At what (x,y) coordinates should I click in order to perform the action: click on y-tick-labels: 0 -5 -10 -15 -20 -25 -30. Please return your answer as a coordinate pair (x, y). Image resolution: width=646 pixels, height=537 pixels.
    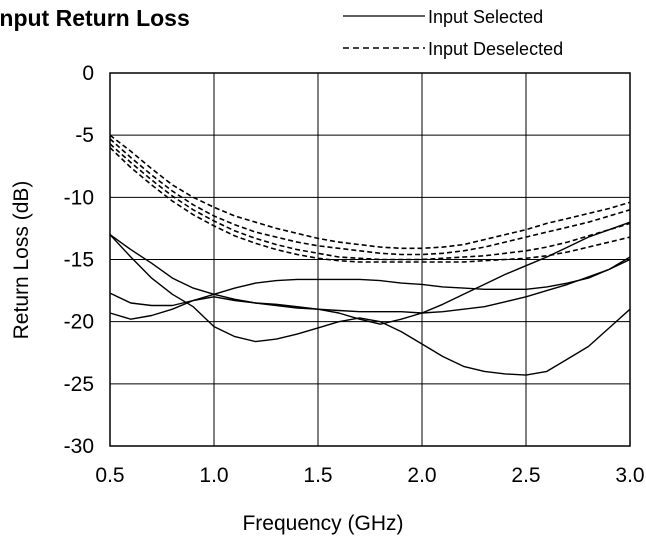
    Looking at the image, I should click on (79, 260).